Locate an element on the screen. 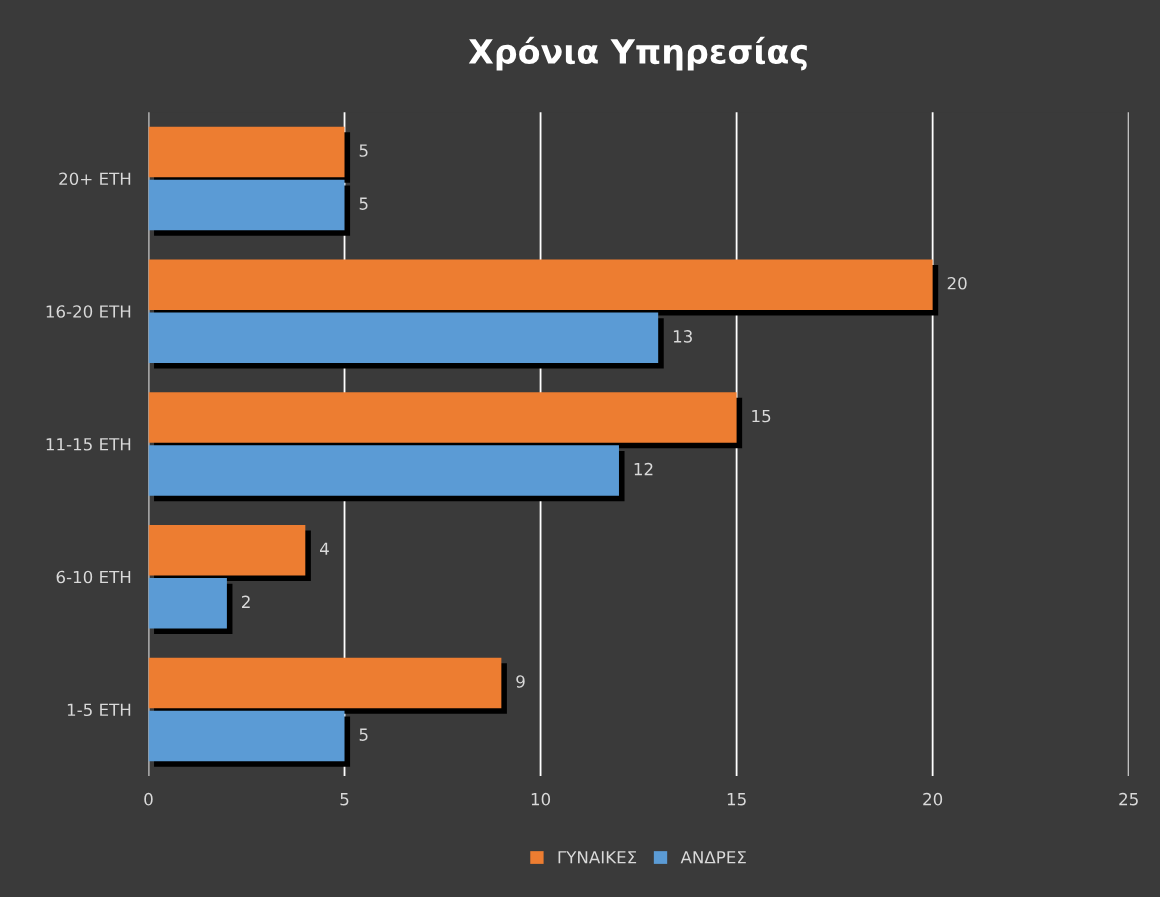 The image size is (1160, 897). legend-label: ΓΥΝΑΙΚΕΣ is located at coordinates (597, 857).